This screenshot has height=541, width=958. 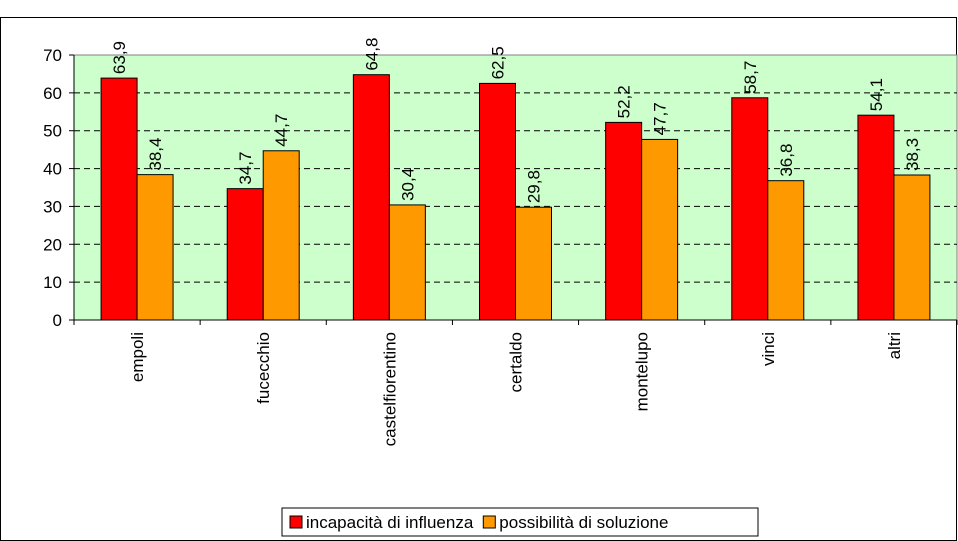 I want to click on value-label: 34,7, so click(x=245, y=168).